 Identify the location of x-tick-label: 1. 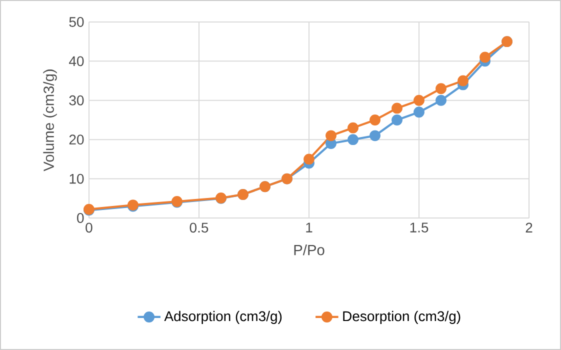
(309, 227).